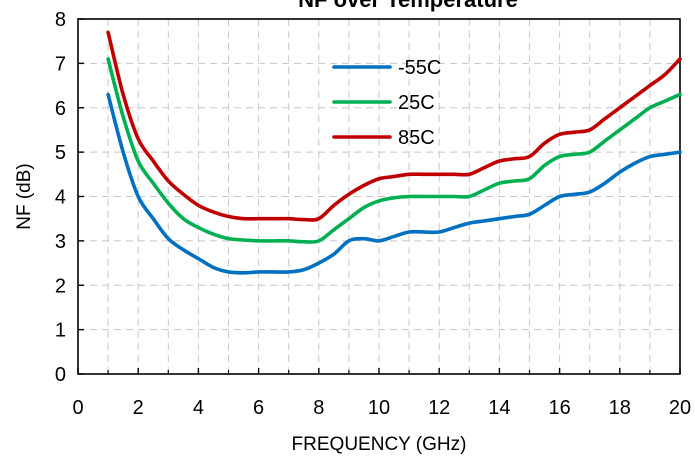 The width and height of the screenshot is (695, 460). Describe the element at coordinates (379, 444) in the screenshot. I see `x-axis-label: FREQUENCY (GHz)` at that location.